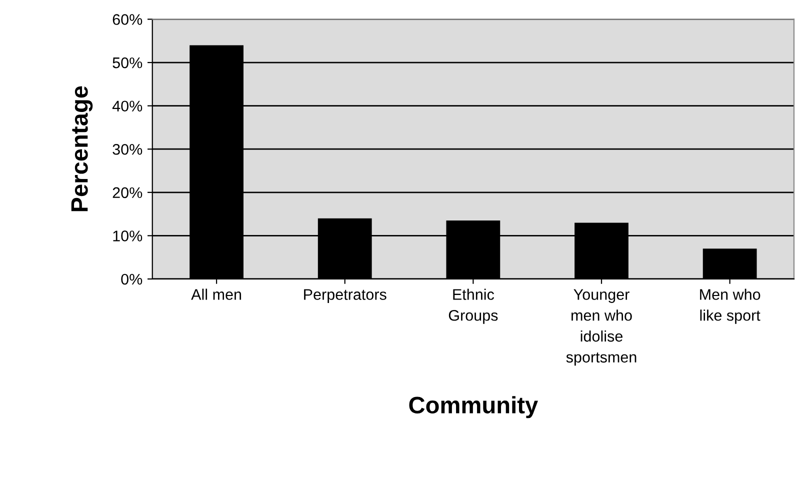 The height and width of the screenshot is (481, 802). I want to click on y-tick-label: 60%, so click(127, 19).